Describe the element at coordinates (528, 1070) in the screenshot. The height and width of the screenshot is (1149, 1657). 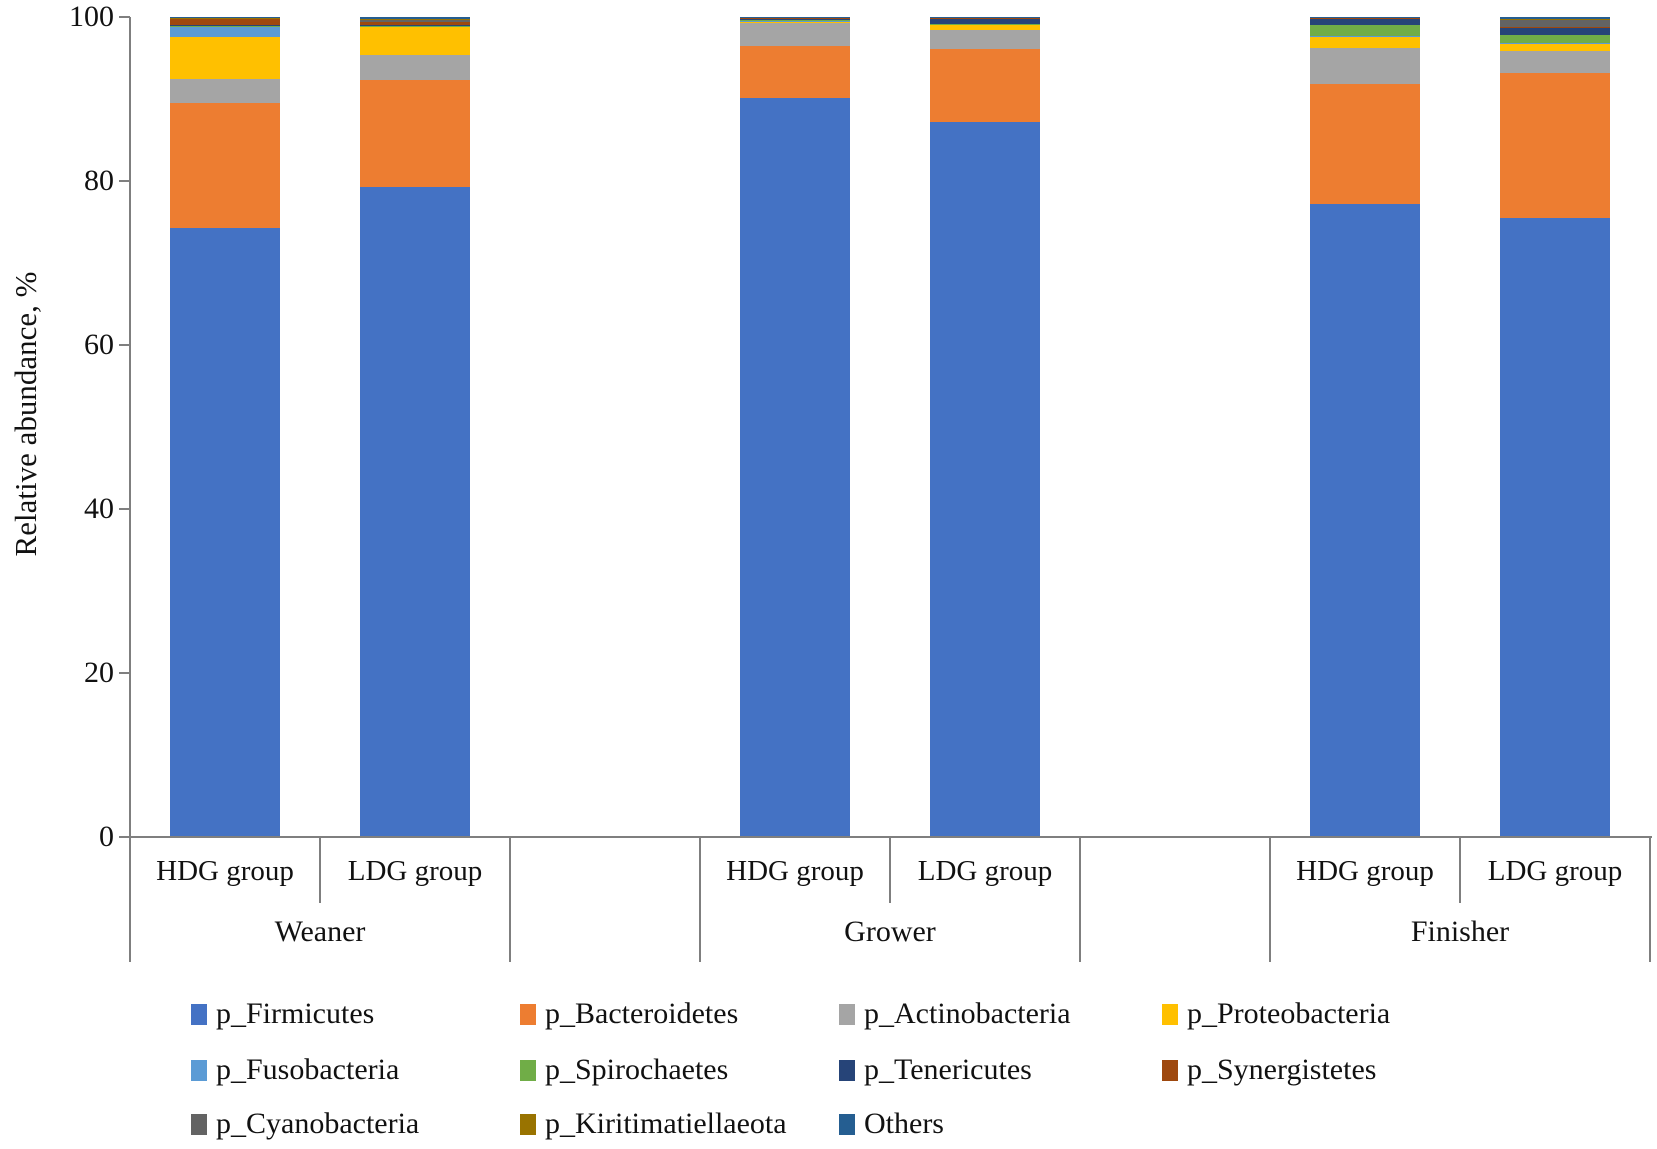
I see `legend-swatch-p-spirochaetes` at that location.